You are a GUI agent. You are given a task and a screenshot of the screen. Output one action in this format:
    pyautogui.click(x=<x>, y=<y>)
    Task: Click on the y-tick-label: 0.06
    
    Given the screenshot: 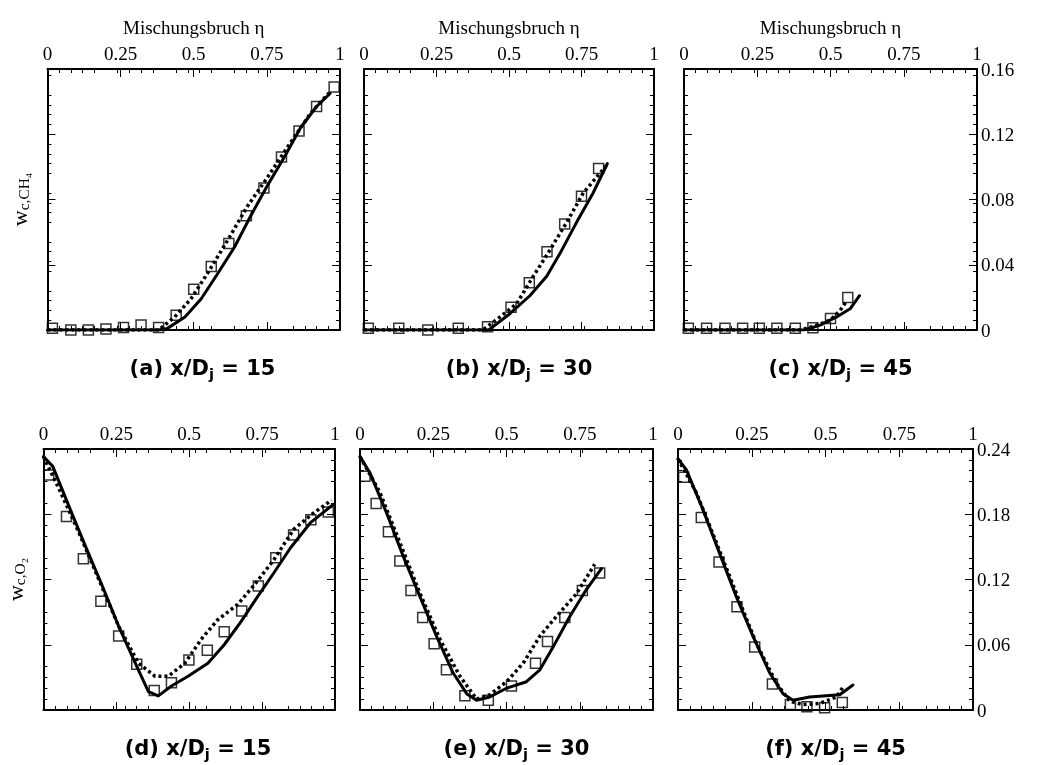 What is the action you would take?
    pyautogui.click(x=994, y=645)
    